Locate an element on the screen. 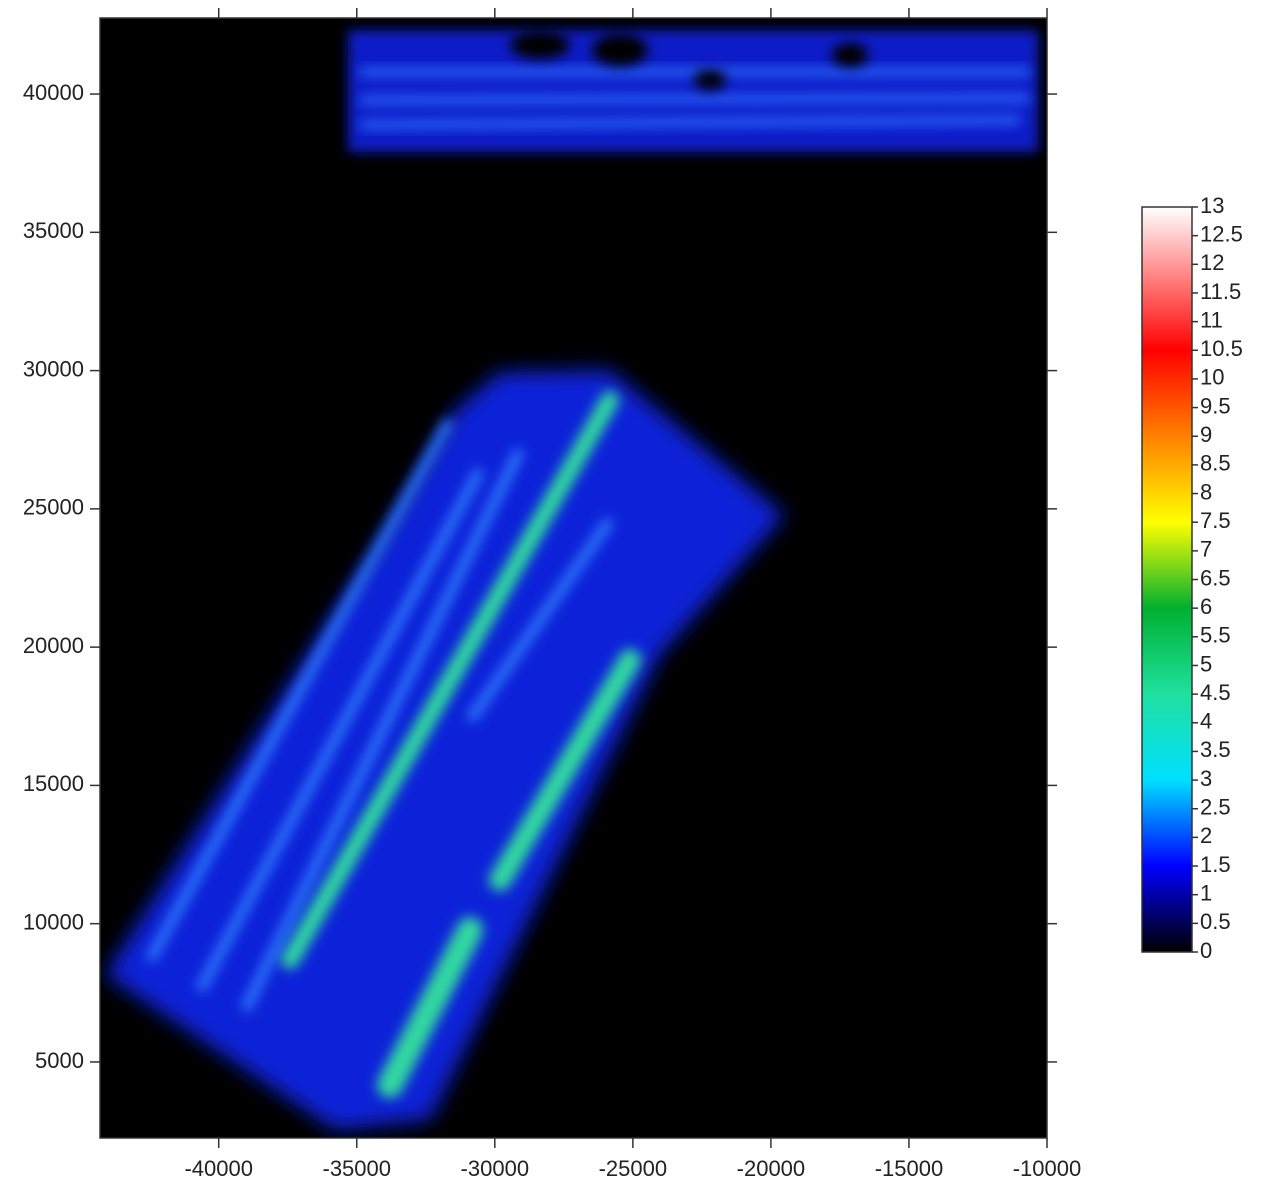 The image size is (1273, 1193). colorbar is located at coordinates (1167, 579).